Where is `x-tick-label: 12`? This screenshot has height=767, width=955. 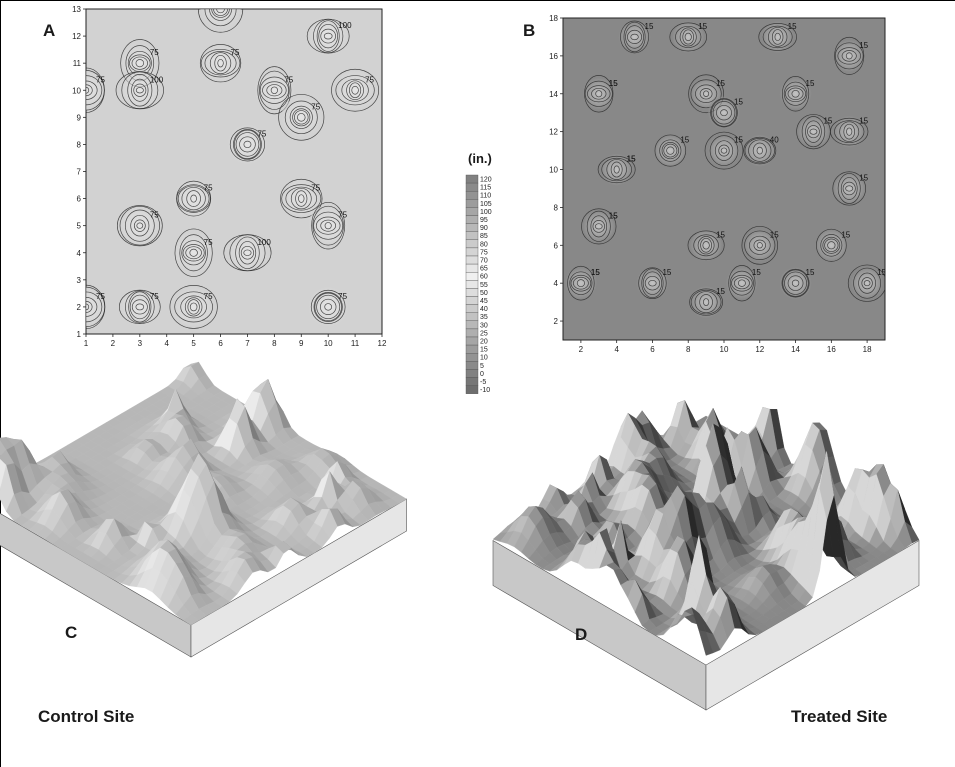 x-tick-label: 12 is located at coordinates (759, 349).